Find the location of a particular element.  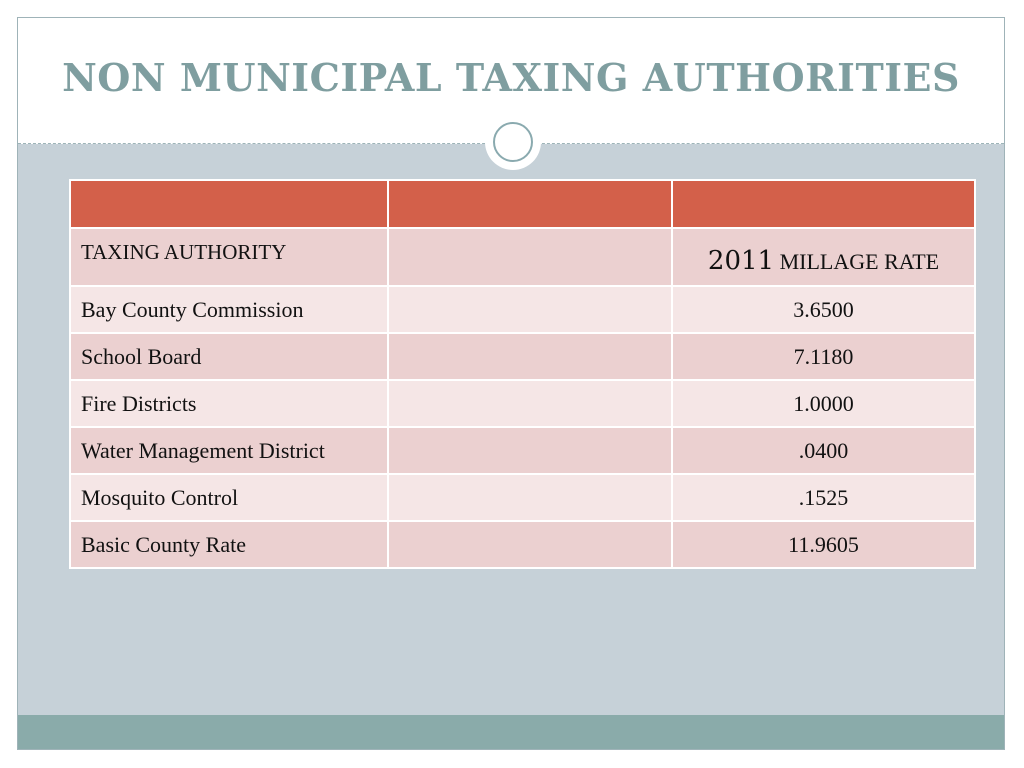

authority-name: Basic County Rate is located at coordinates (229, 544).